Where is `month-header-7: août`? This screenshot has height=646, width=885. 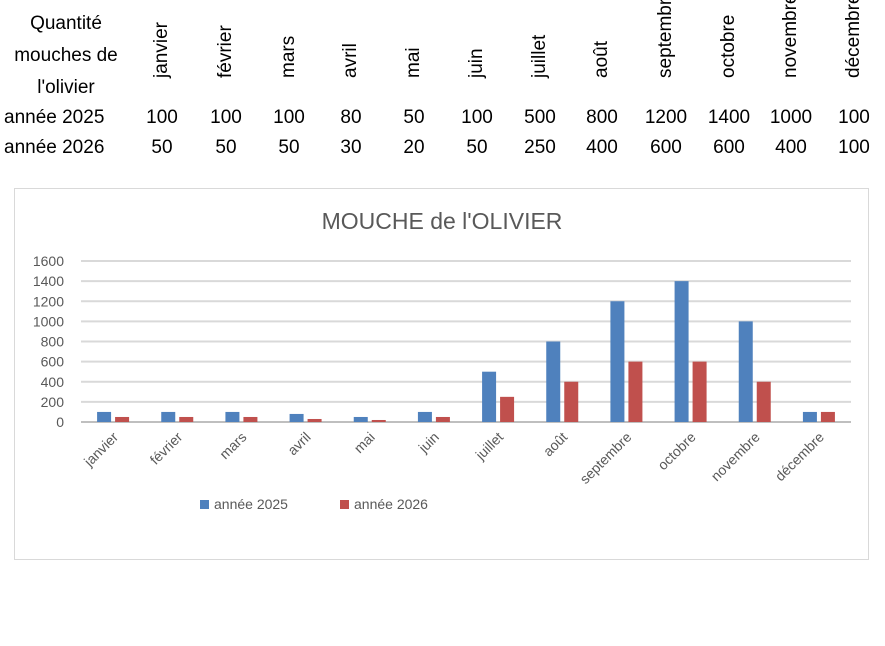 month-header-7: août is located at coordinates (602, 50).